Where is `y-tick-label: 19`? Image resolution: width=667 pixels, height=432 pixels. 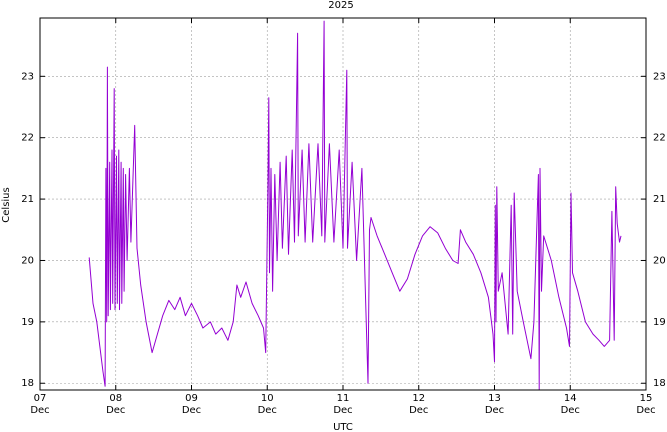 y-tick-label: 19 is located at coordinates (27, 322).